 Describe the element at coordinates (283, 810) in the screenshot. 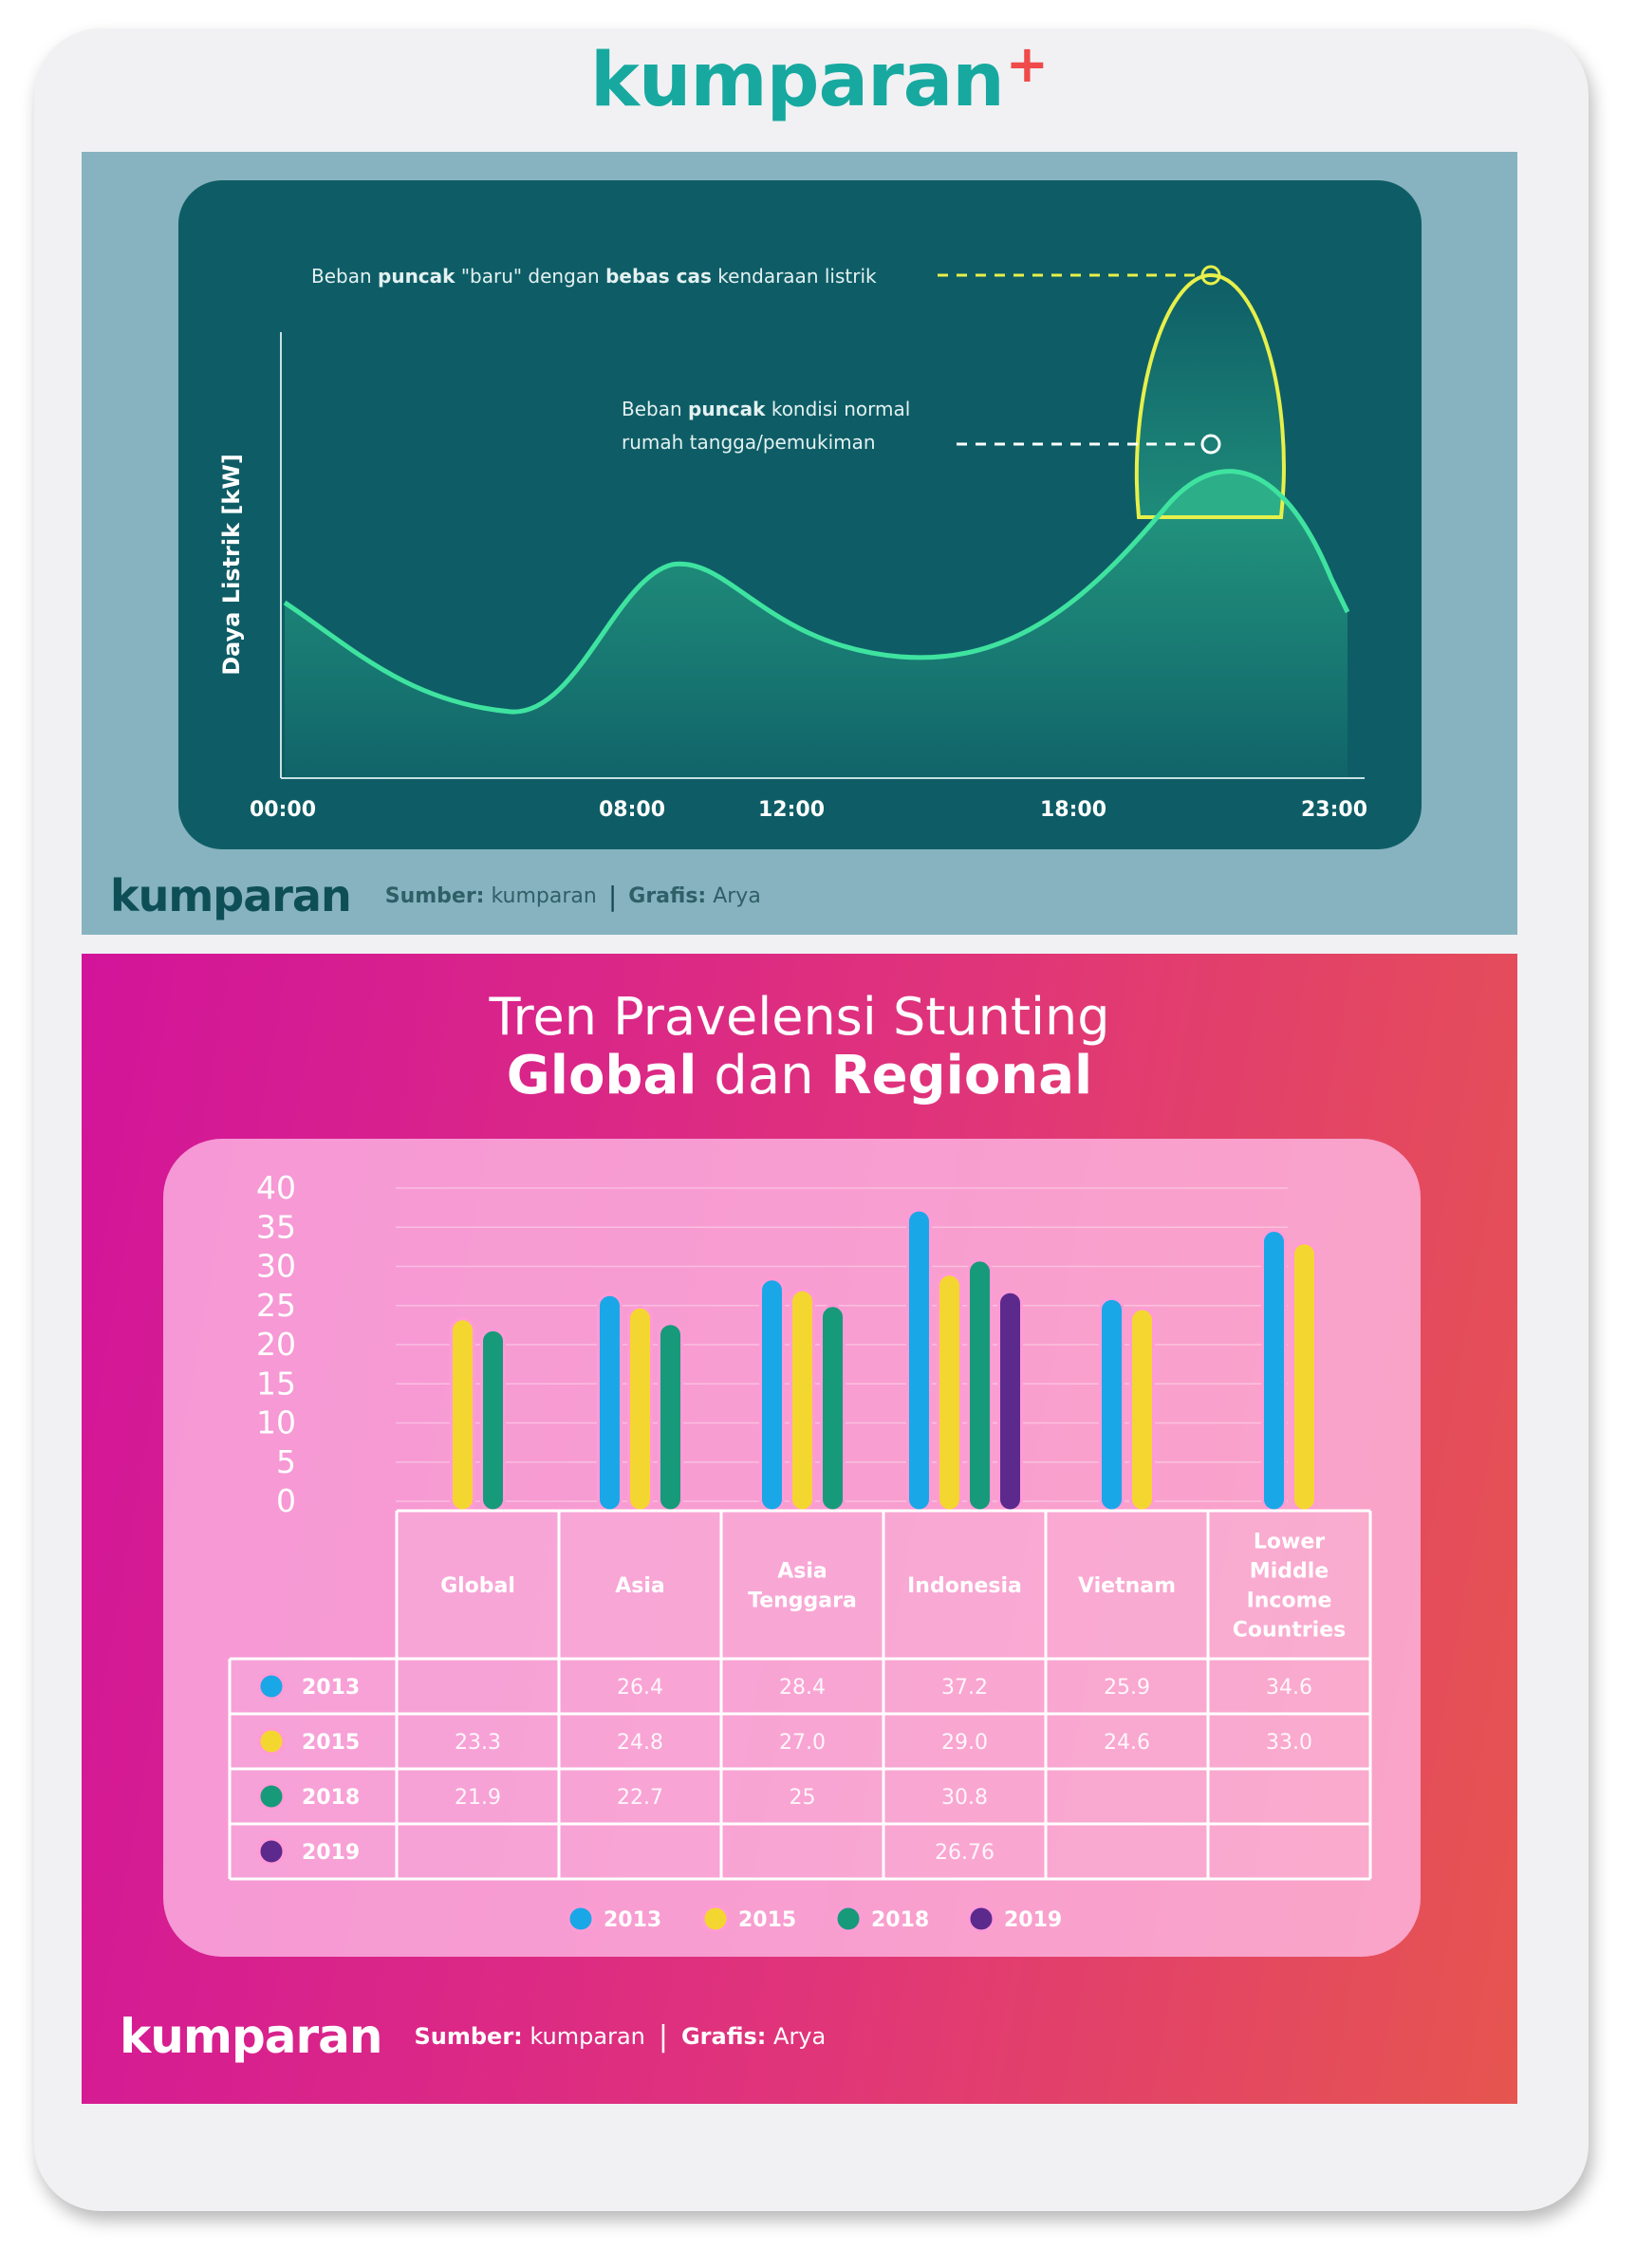

I see `x-tick-label: 00:00` at that location.